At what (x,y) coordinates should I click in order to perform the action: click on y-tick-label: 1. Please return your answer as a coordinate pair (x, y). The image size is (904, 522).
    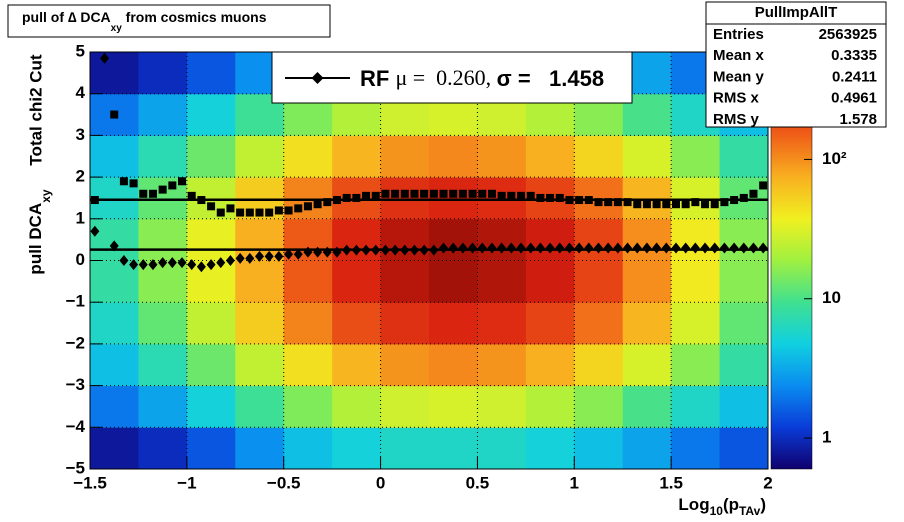
    Looking at the image, I should click on (80, 217).